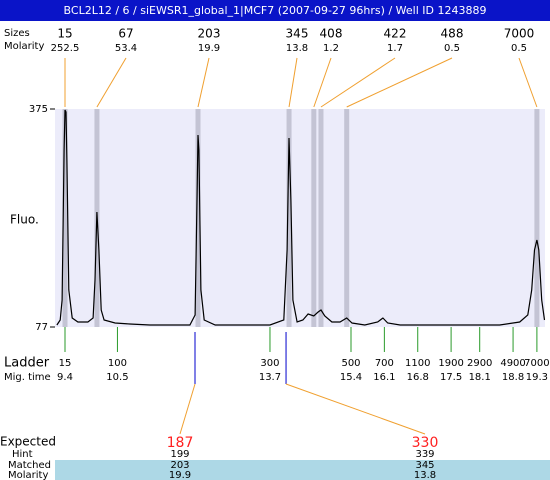 Image resolution: width=550 pixels, height=480 pixels. Describe the element at coordinates (480, 377) in the screenshot. I see `ladder-mig-time: 18.1` at that location.